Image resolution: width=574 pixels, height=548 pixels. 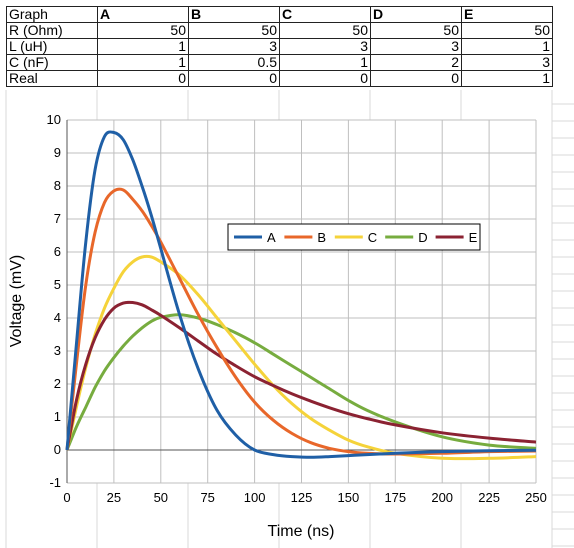 What do you see at coordinates (16, 301) in the screenshot?
I see `y-axis-title: Voltage (mV)` at bounding box center [16, 301].